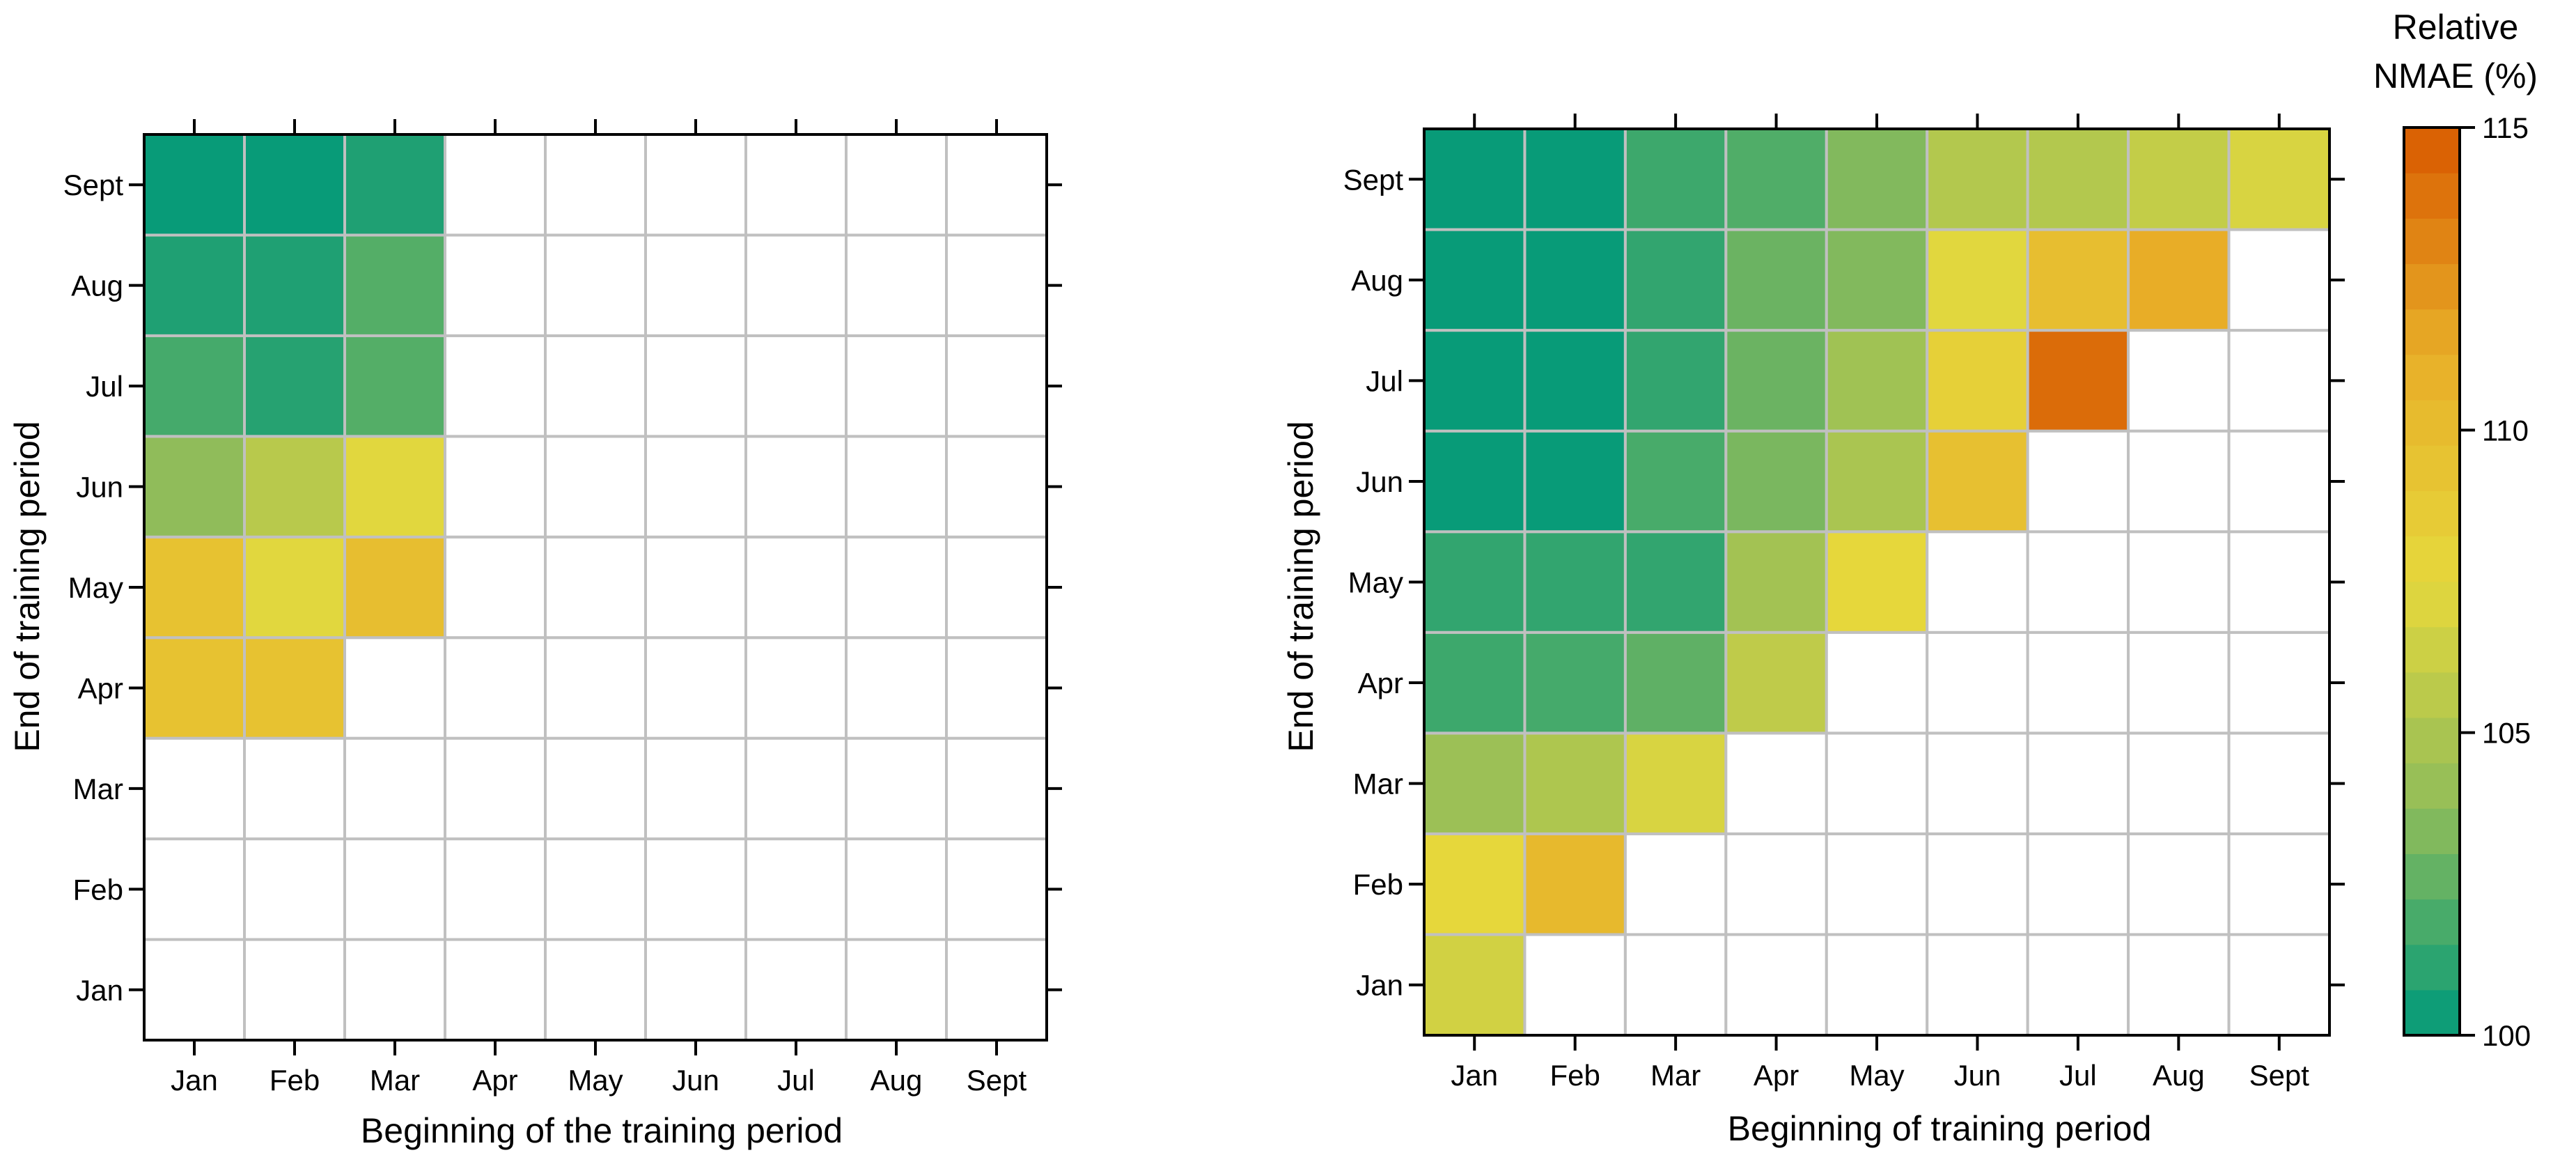 The image size is (2576, 1169). Describe the element at coordinates (2455, 75) in the screenshot. I see `colorbar-title-line2: NMAE (%)` at that location.